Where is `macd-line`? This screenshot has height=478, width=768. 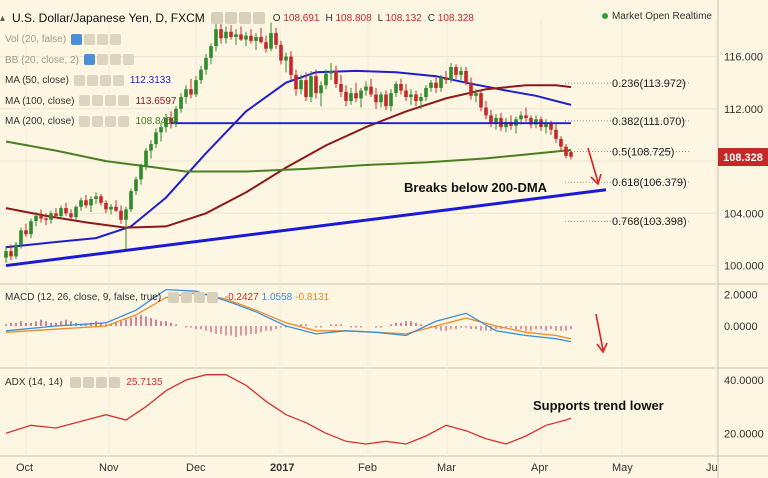 macd-line is located at coordinates (288, 315).